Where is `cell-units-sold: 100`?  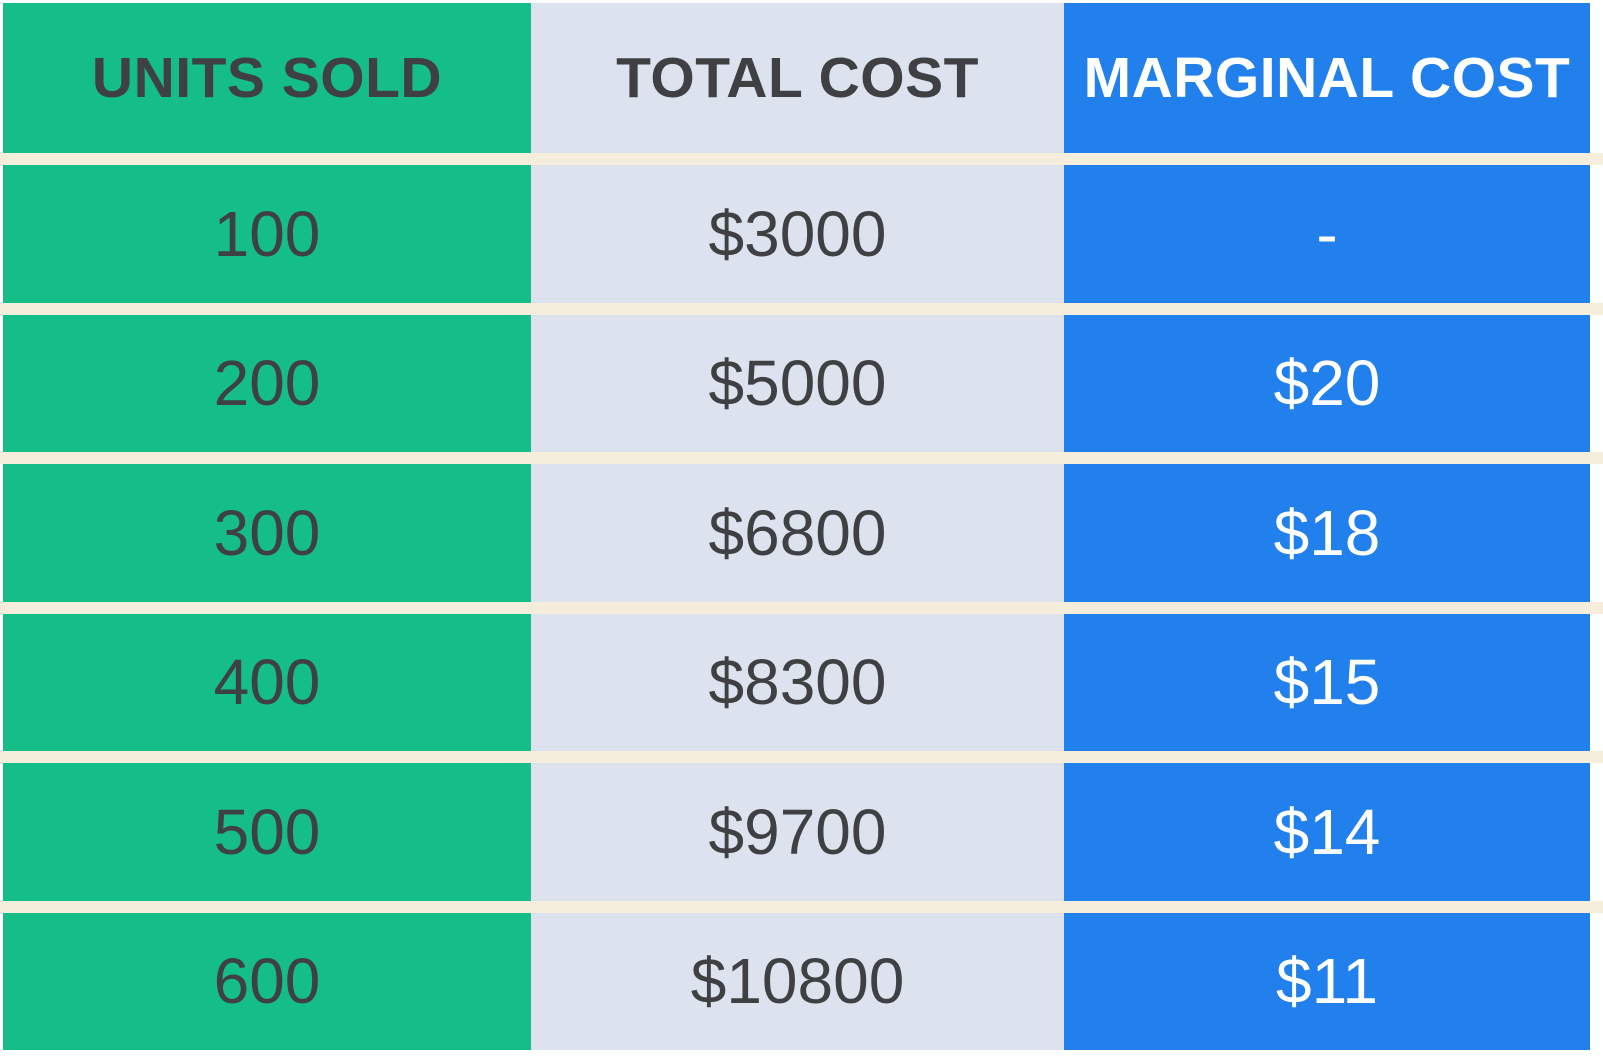
cell-units-sold: 100 is located at coordinates (267, 234).